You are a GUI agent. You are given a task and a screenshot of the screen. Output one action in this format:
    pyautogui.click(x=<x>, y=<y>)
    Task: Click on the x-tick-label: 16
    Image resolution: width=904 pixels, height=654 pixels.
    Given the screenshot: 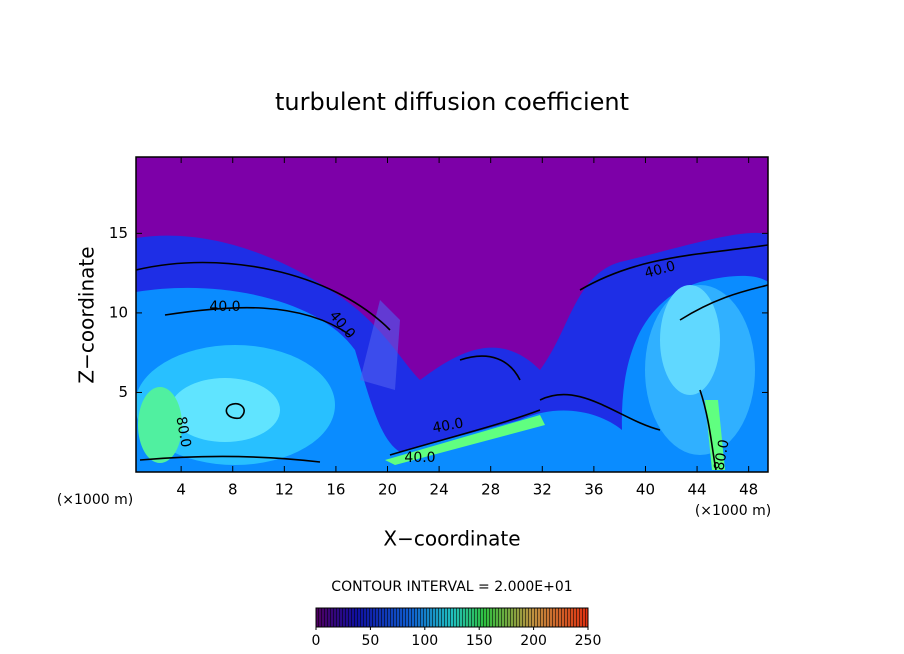 What is the action you would take?
    pyautogui.click(x=335, y=490)
    